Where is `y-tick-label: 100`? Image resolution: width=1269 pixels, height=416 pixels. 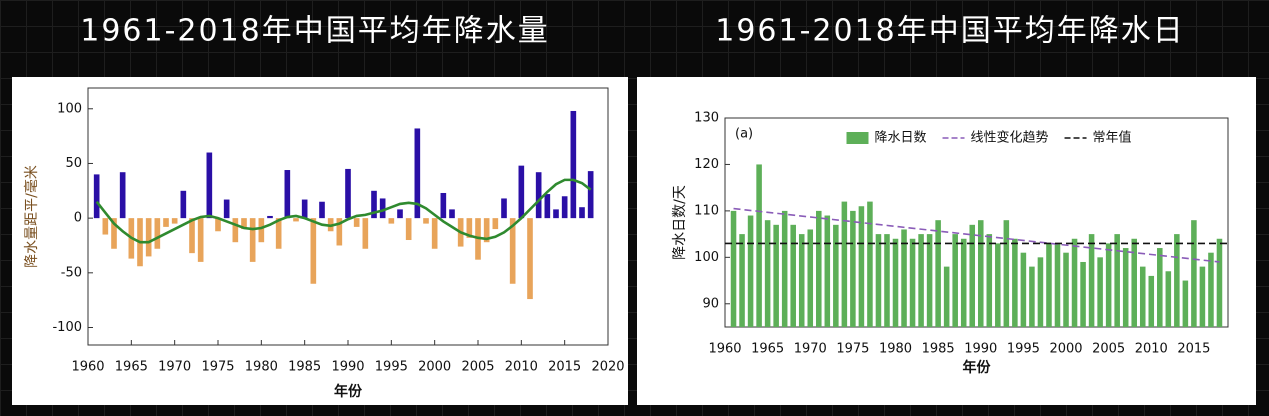 y-tick-label: 100 is located at coordinates (69, 108).